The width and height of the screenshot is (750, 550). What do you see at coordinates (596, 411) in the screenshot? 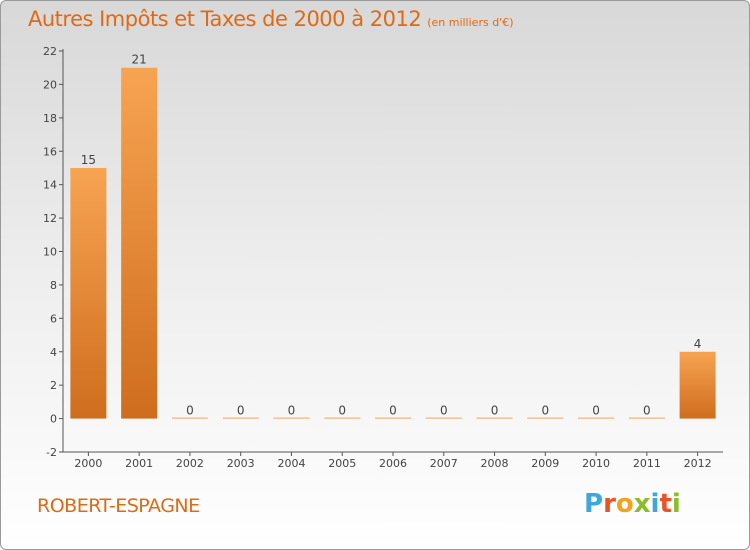
I see `data-label-2010: 0` at bounding box center [596, 411].